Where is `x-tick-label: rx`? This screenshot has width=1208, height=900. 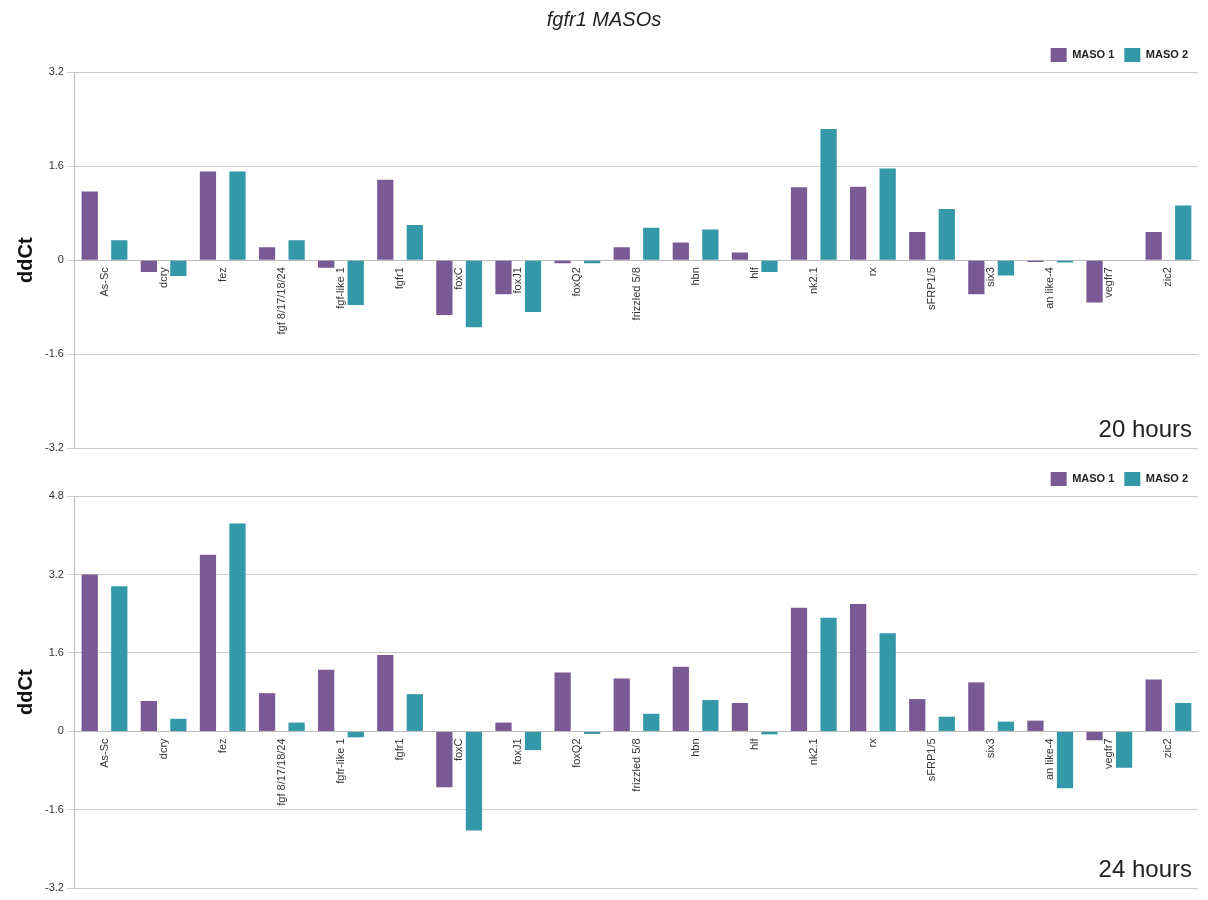 x-tick-label: rx is located at coordinates (871, 271).